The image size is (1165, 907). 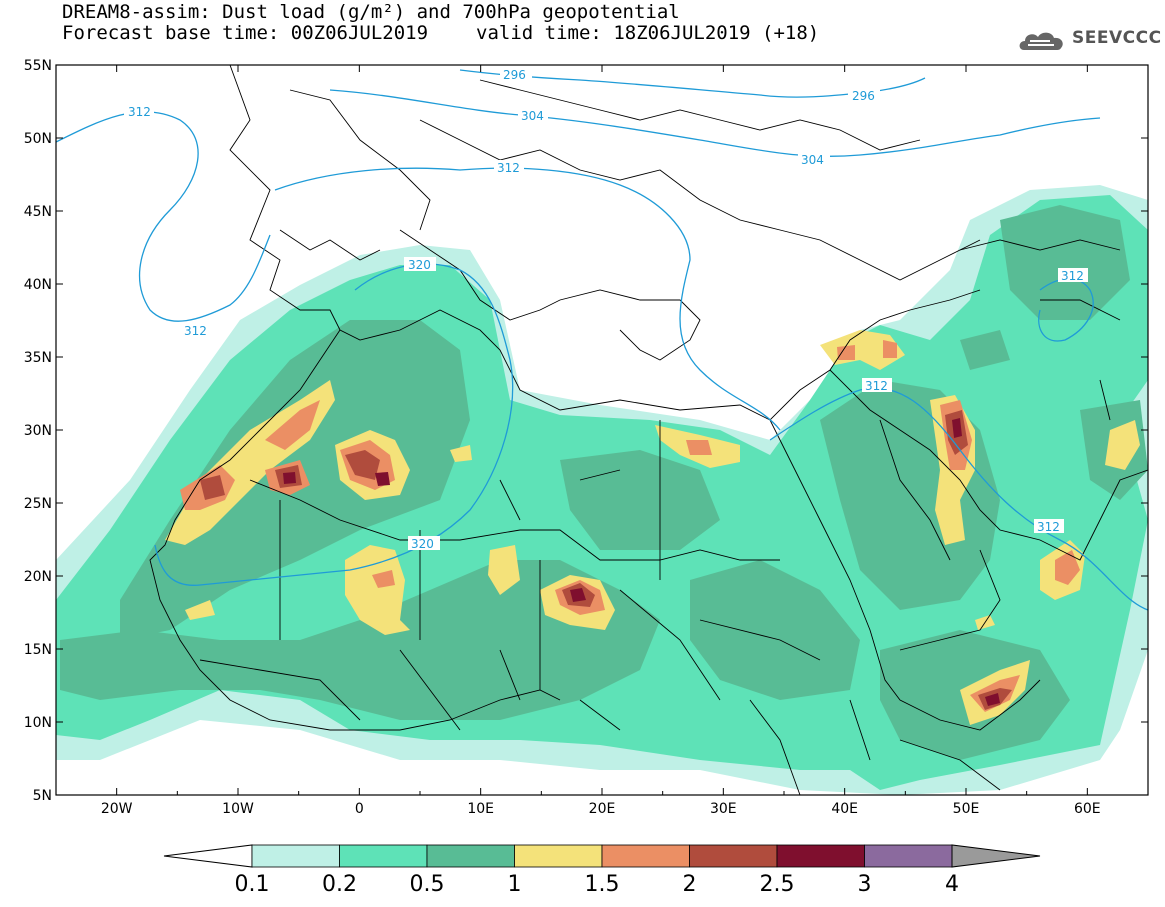 I want to click on lat-tick-label: 40N, so click(x=38, y=285).